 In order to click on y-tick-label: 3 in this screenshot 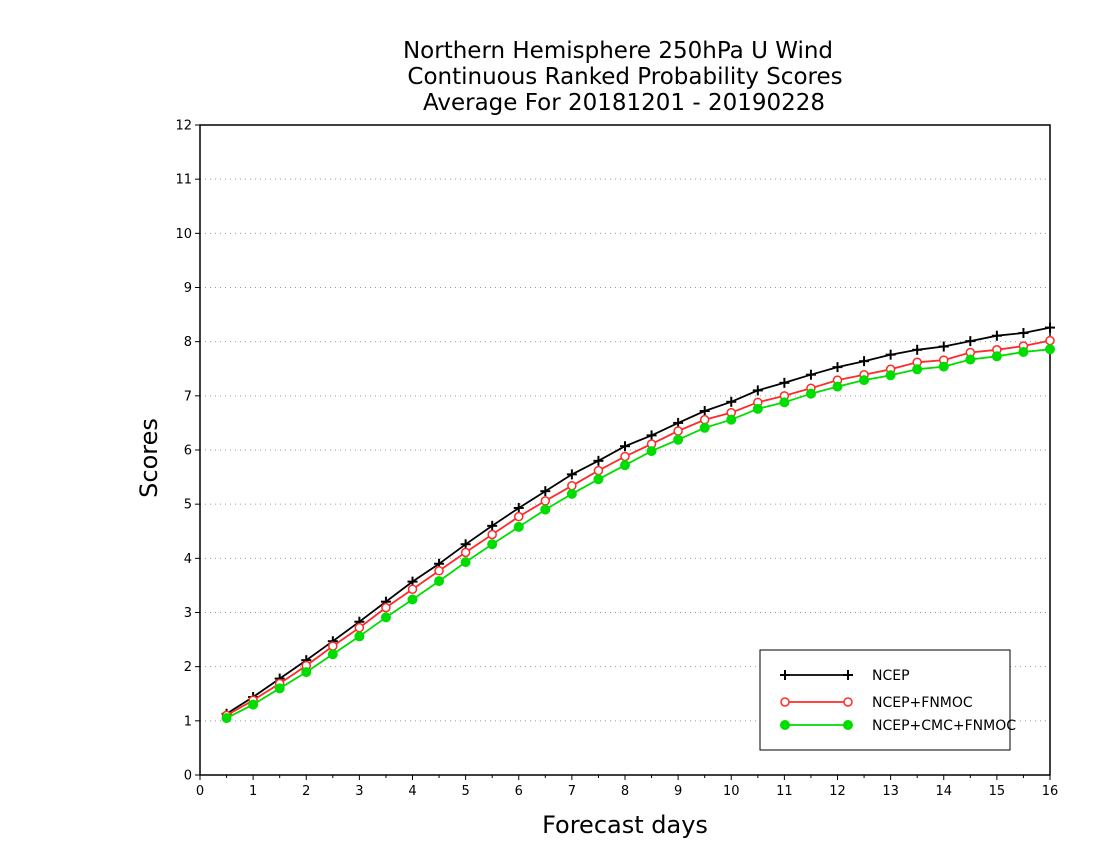, I will do `click(188, 613)`.